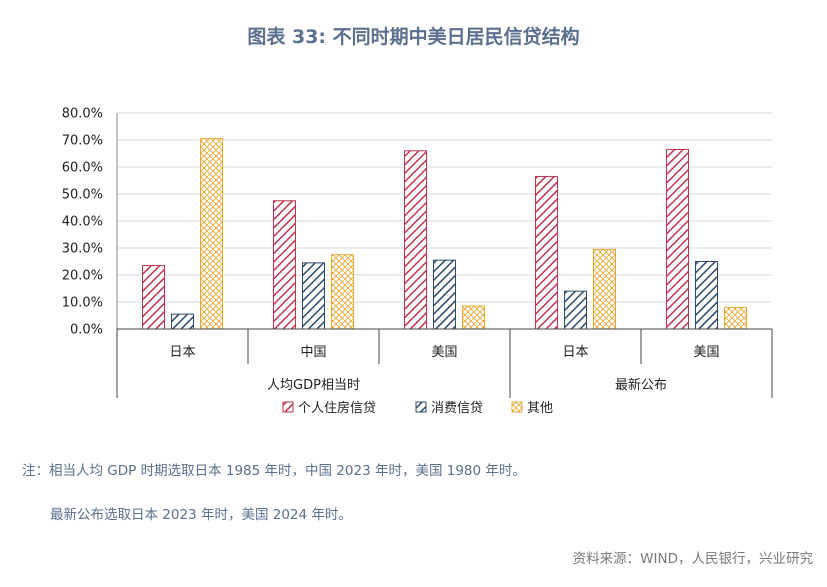  What do you see at coordinates (641, 385) in the screenshot?
I see `group-label: 最新公布` at bounding box center [641, 385].